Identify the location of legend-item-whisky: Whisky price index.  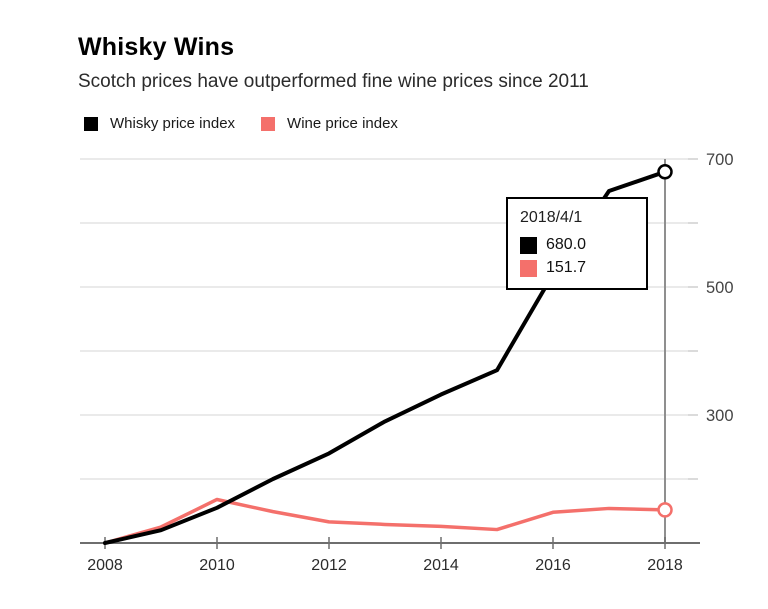
(159, 123).